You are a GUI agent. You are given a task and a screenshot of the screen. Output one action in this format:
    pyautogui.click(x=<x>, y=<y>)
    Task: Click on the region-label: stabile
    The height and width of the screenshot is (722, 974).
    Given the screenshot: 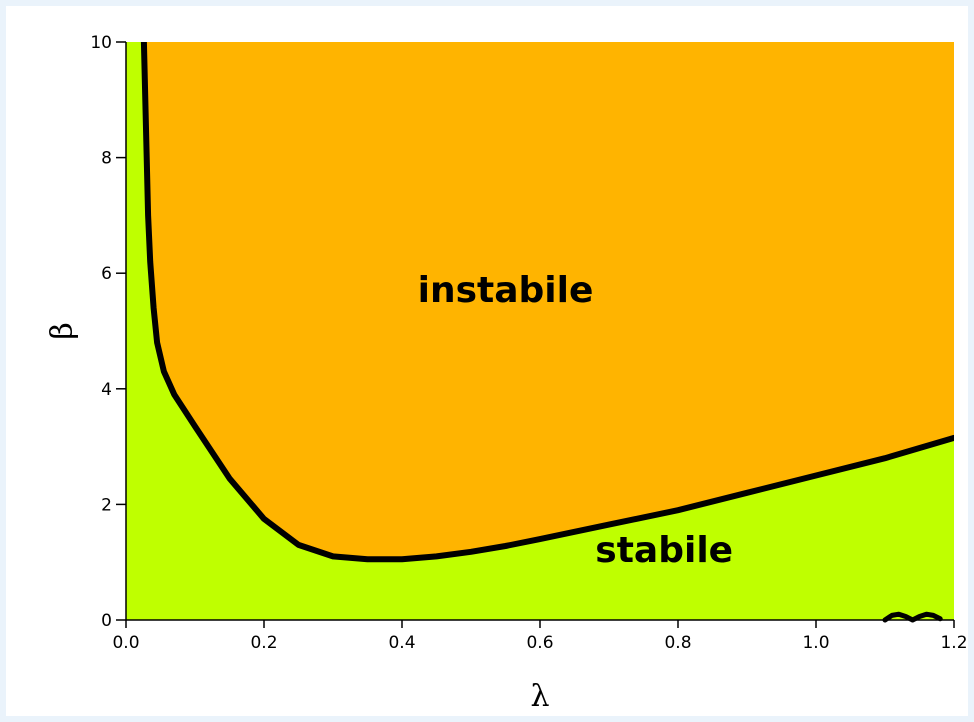 What is the action you would take?
    pyautogui.click(x=664, y=550)
    